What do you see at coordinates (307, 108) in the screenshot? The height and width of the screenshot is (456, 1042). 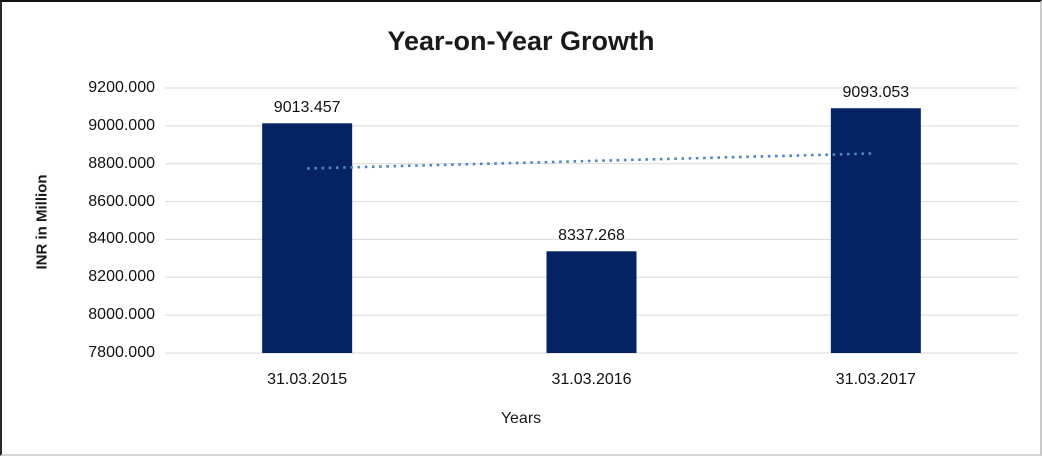 I see `bar-value-label: 9013.457` at bounding box center [307, 108].